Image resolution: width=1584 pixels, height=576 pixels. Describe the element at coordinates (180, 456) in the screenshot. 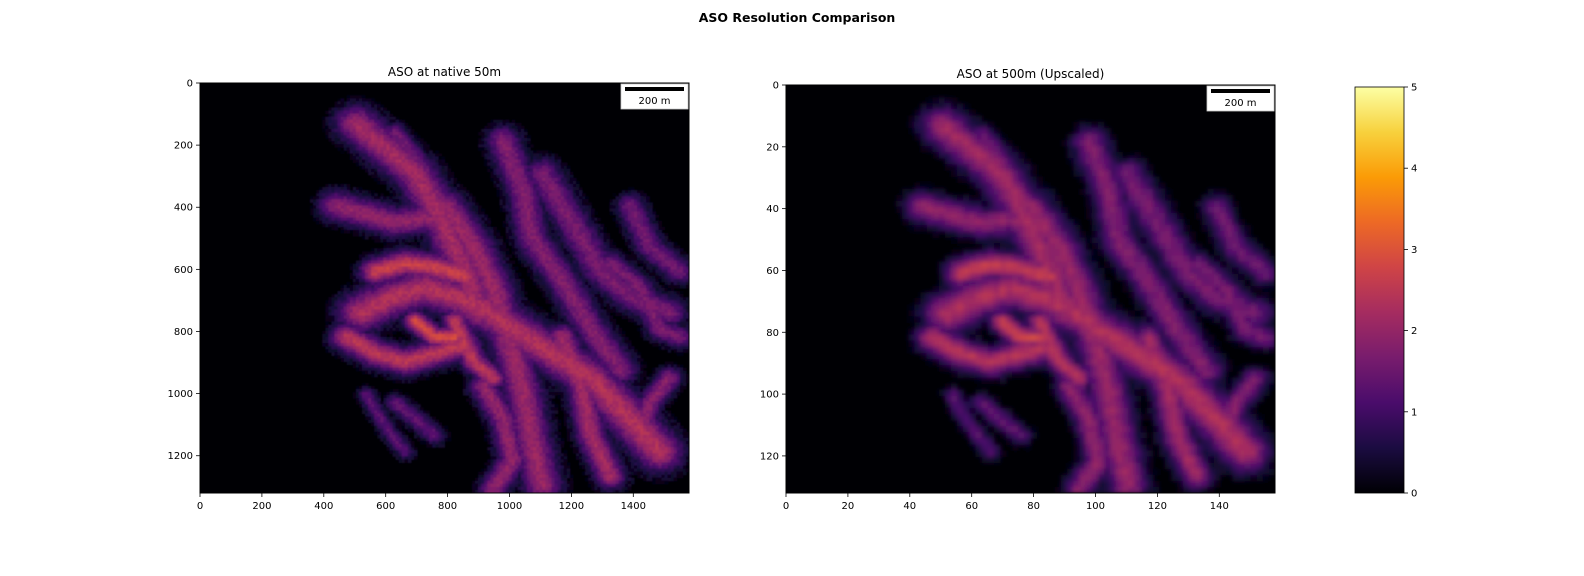

I see `y-tick-label: 1200` at that location.